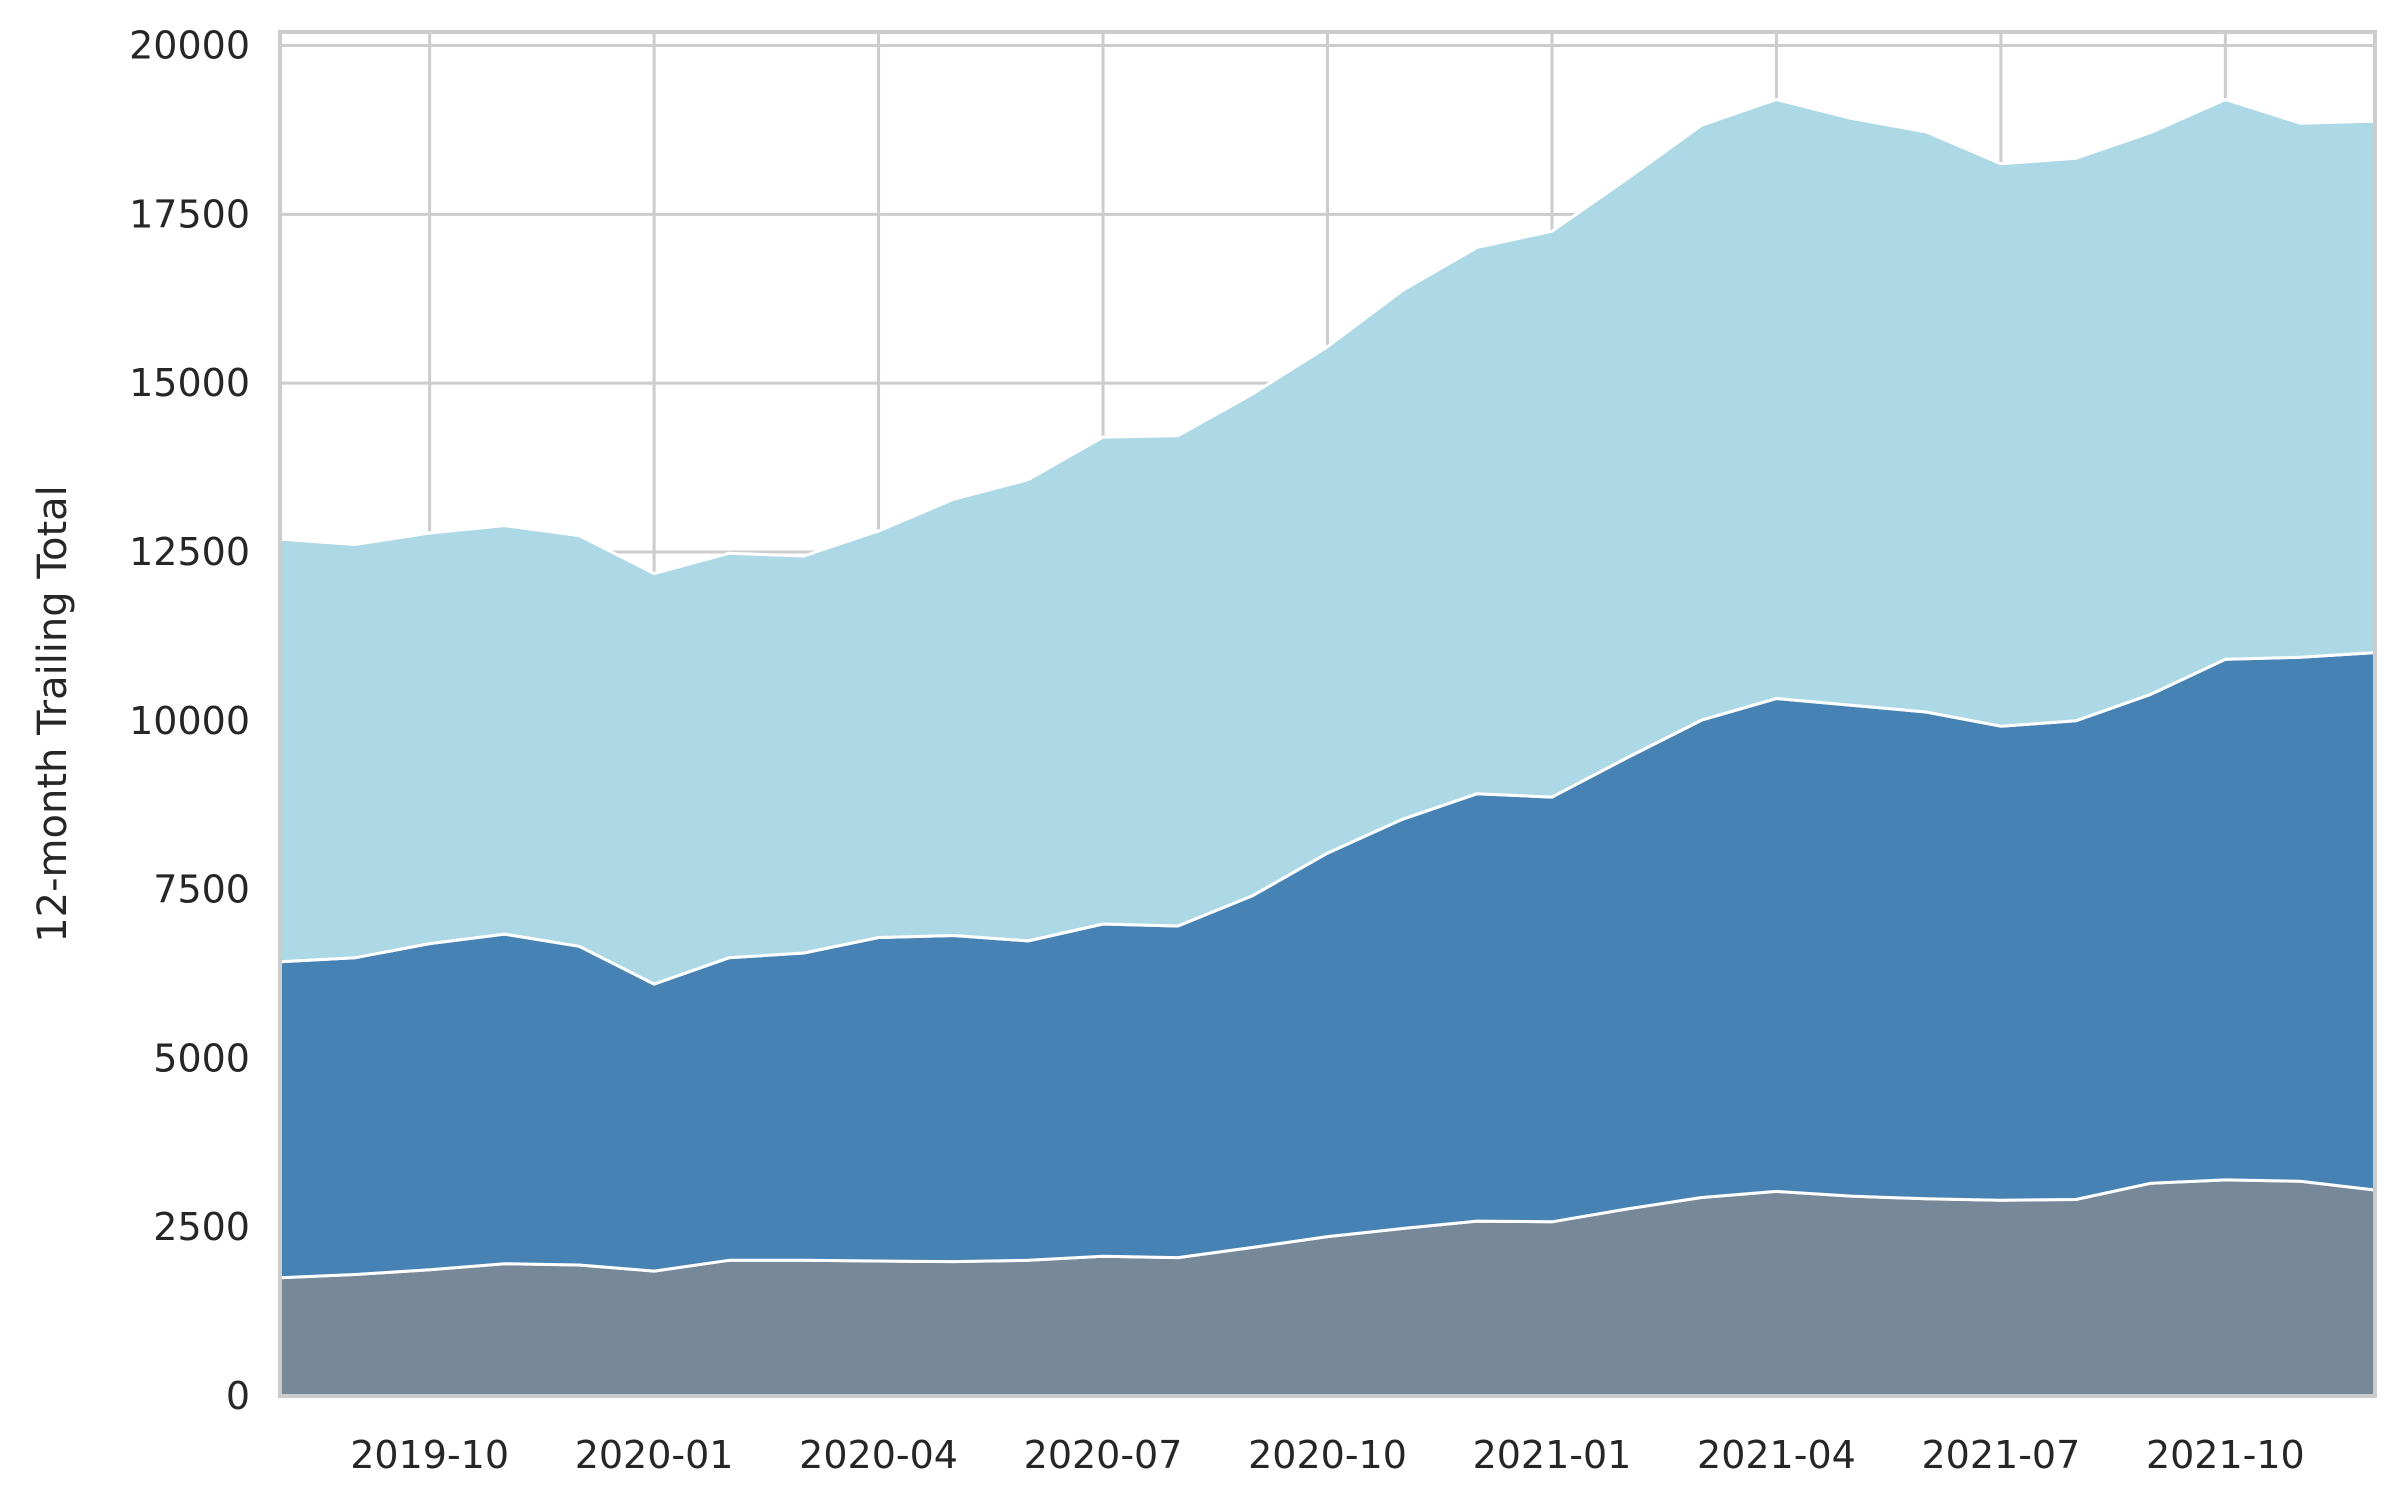  I want to click on x-tick-label: 2020-07, so click(1103, 1455).